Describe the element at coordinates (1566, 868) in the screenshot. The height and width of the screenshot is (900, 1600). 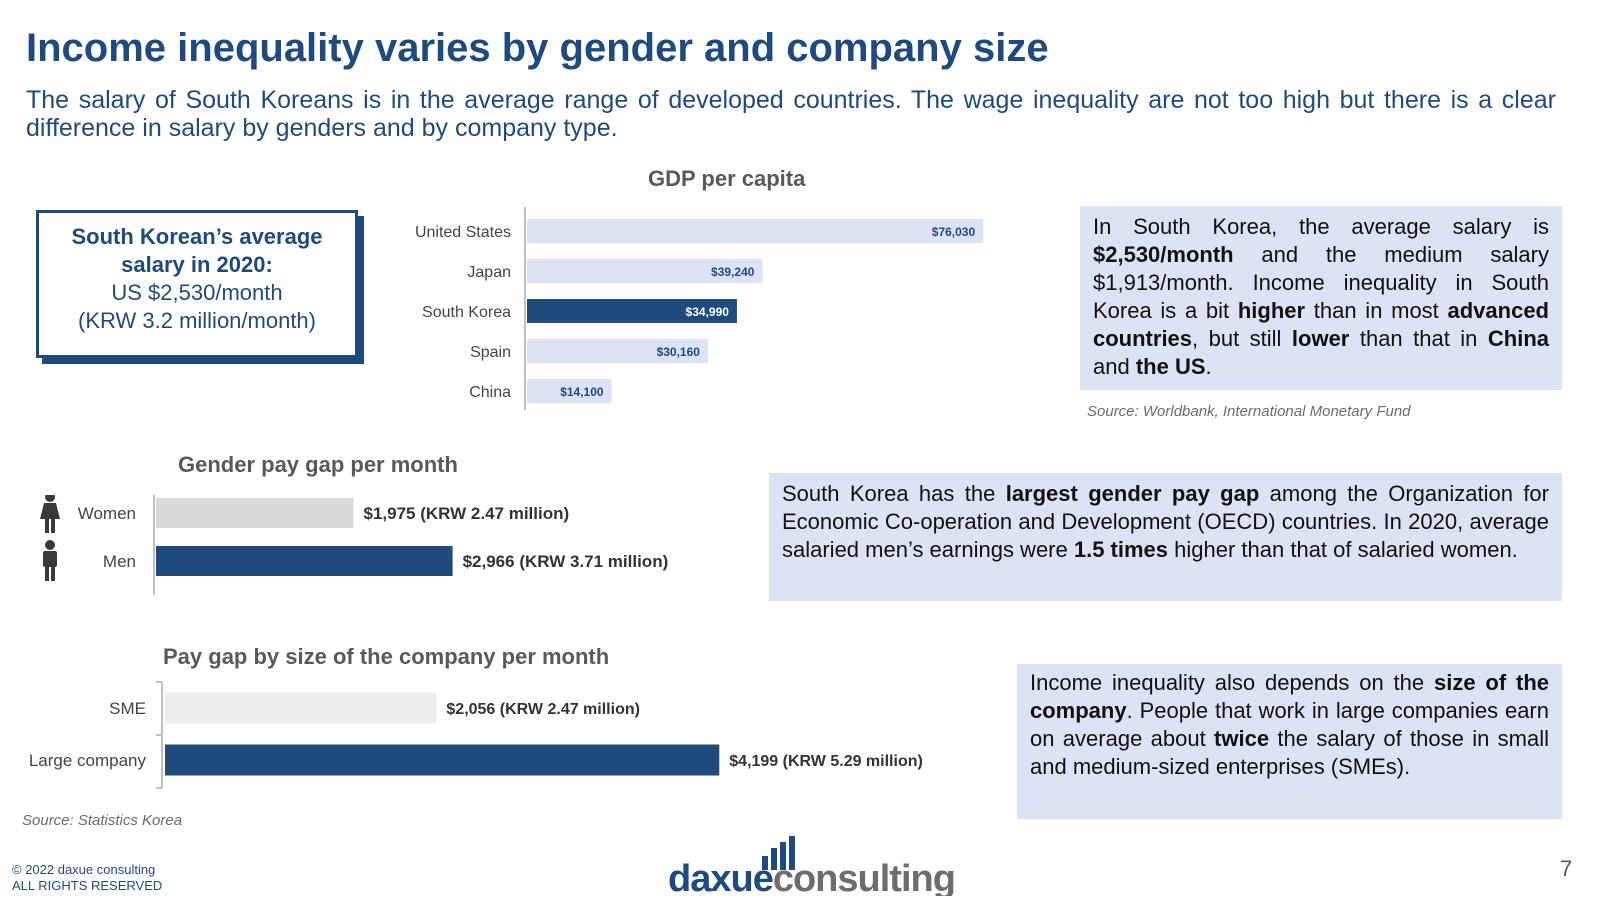
I see `page-number: 7` at that location.